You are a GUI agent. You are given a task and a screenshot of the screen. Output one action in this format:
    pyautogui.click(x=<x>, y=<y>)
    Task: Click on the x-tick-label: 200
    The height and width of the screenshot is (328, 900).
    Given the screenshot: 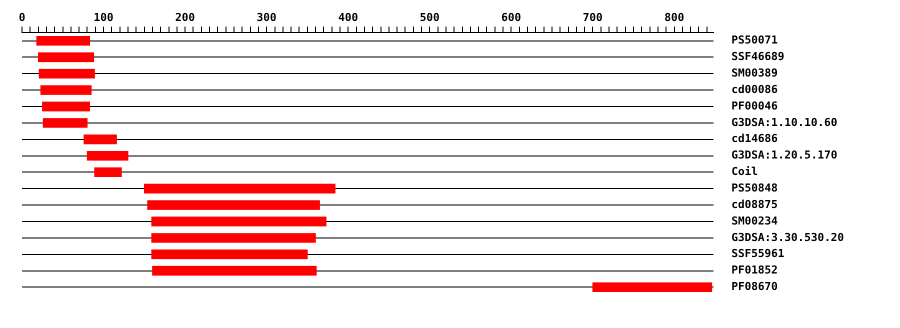 What is the action you would take?
    pyautogui.click(x=185, y=17)
    